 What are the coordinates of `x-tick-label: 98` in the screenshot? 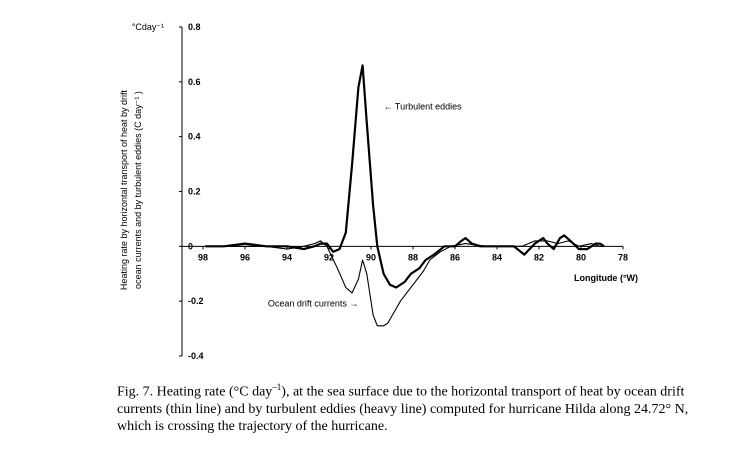 It's located at (203, 257).